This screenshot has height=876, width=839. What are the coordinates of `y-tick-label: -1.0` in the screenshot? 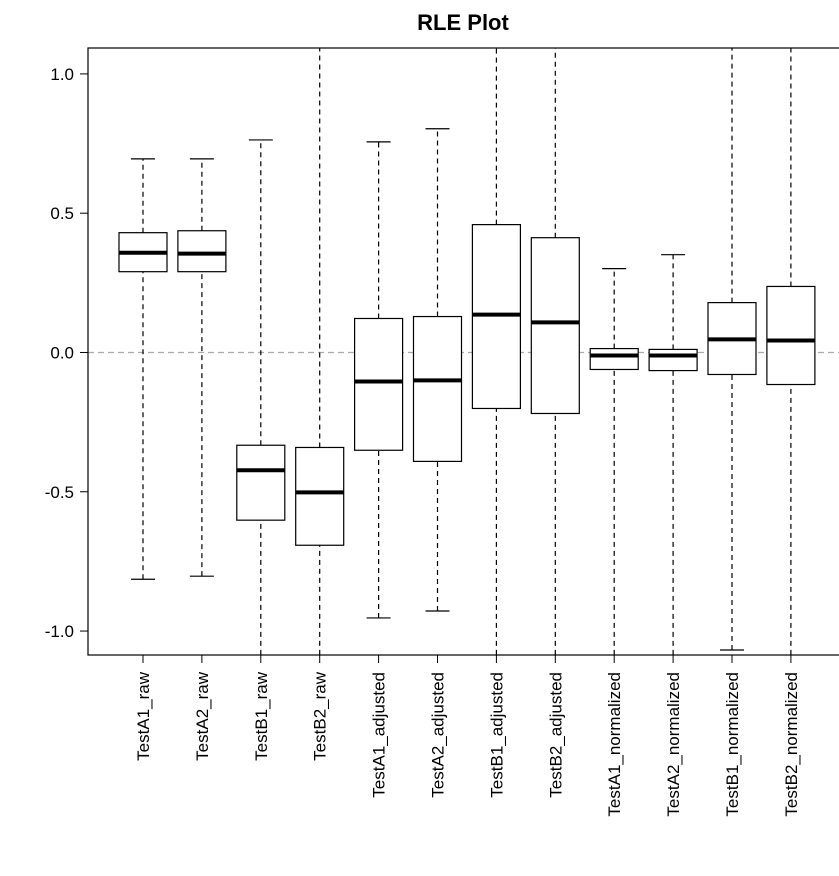 It's located at (59, 631).